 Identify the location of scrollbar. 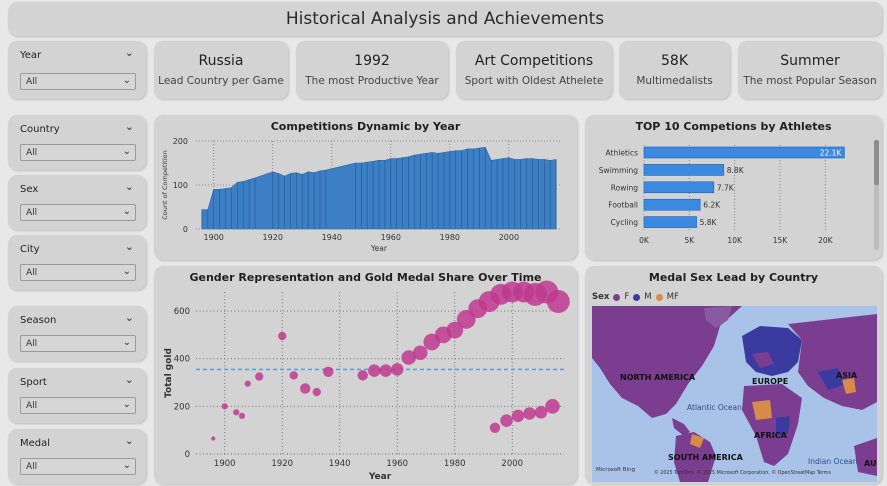
(876, 195).